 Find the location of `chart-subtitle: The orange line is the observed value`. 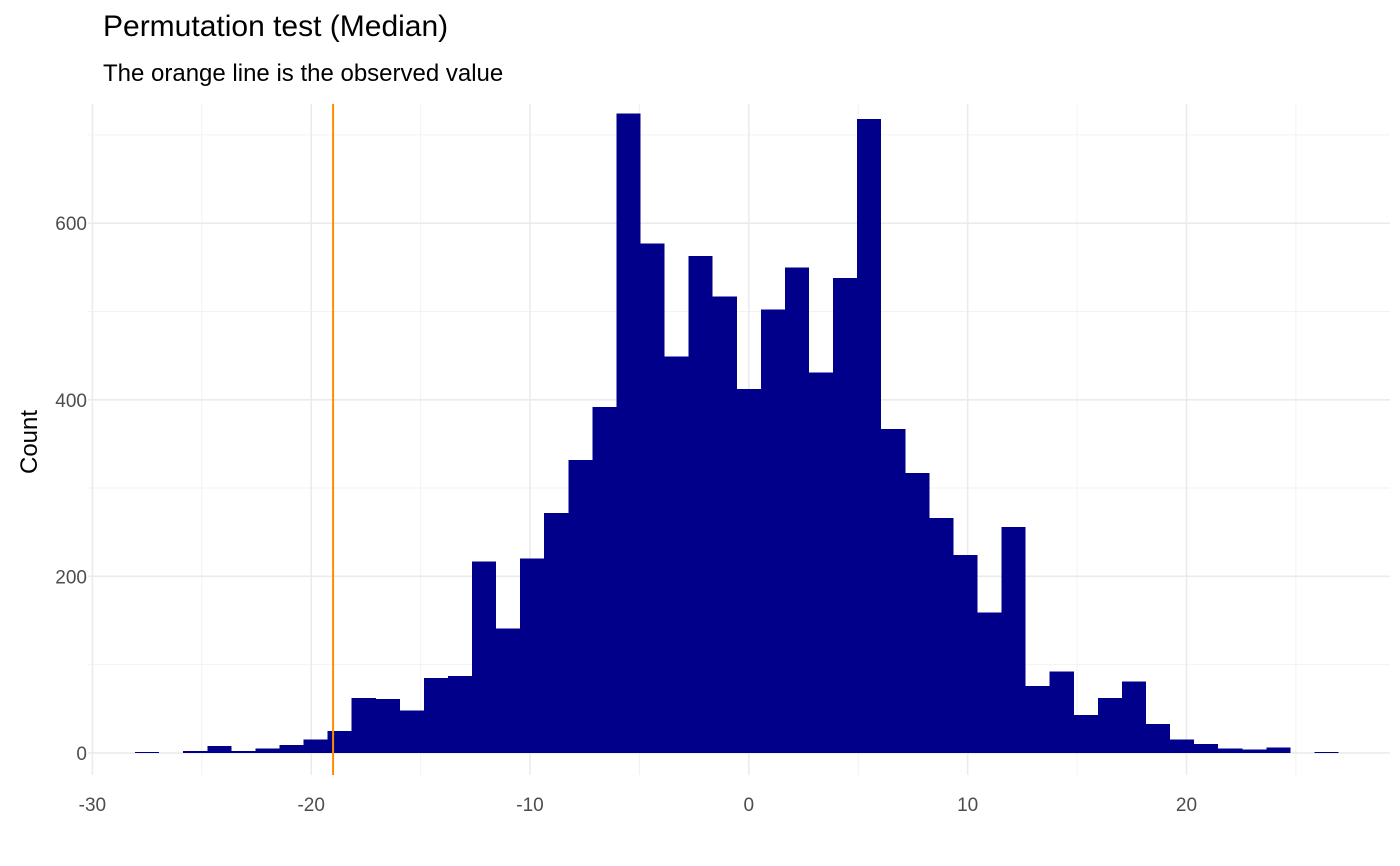

chart-subtitle: The orange line is the observed value is located at coordinates (303, 73).